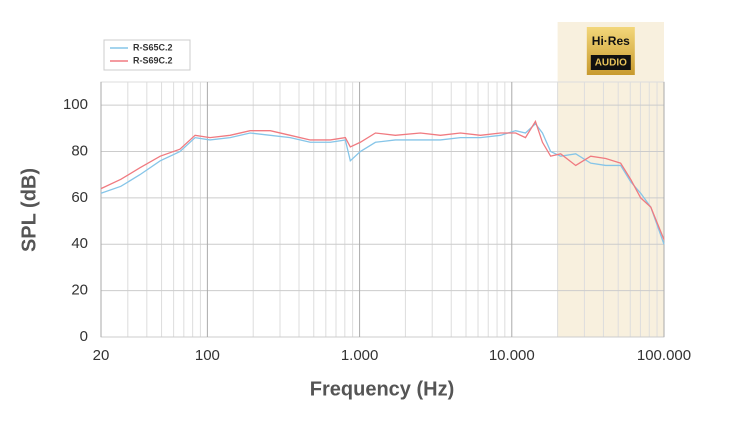 Image resolution: width=750 pixels, height=421 pixels. What do you see at coordinates (382, 389) in the screenshot?
I see `x-axis-title: Frequency (Hz)` at bounding box center [382, 389].